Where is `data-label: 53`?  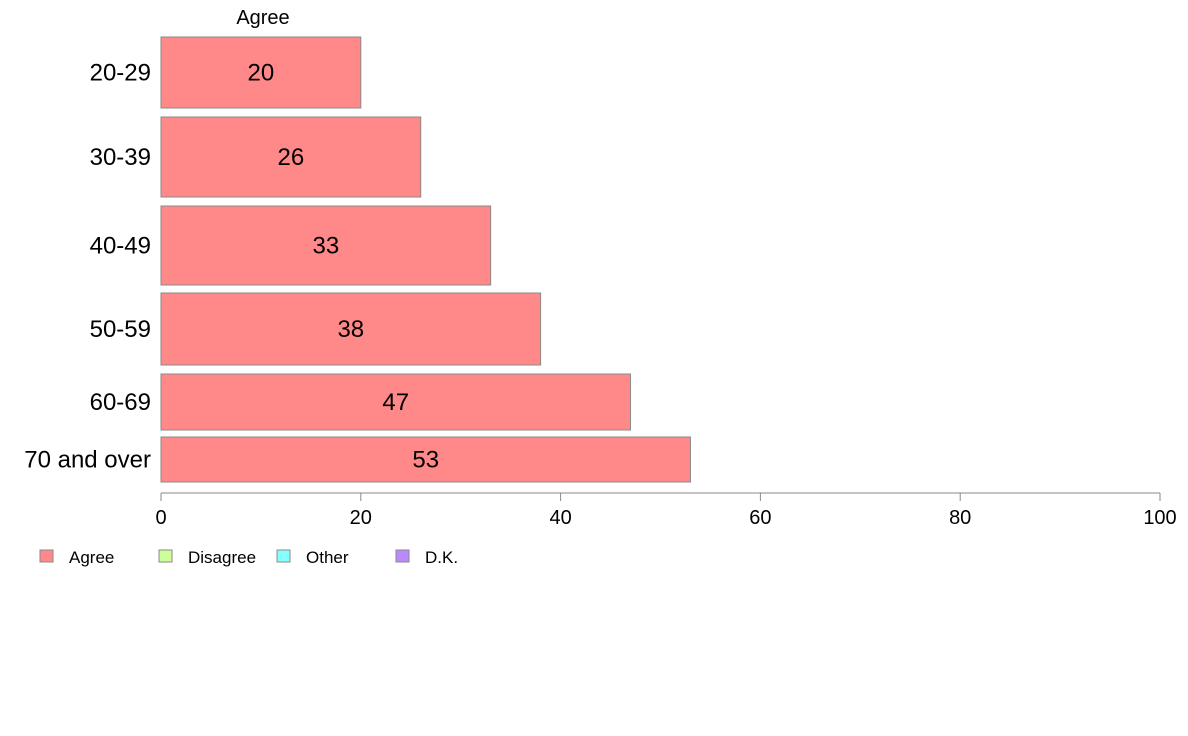 data-label: 53 is located at coordinates (425, 460).